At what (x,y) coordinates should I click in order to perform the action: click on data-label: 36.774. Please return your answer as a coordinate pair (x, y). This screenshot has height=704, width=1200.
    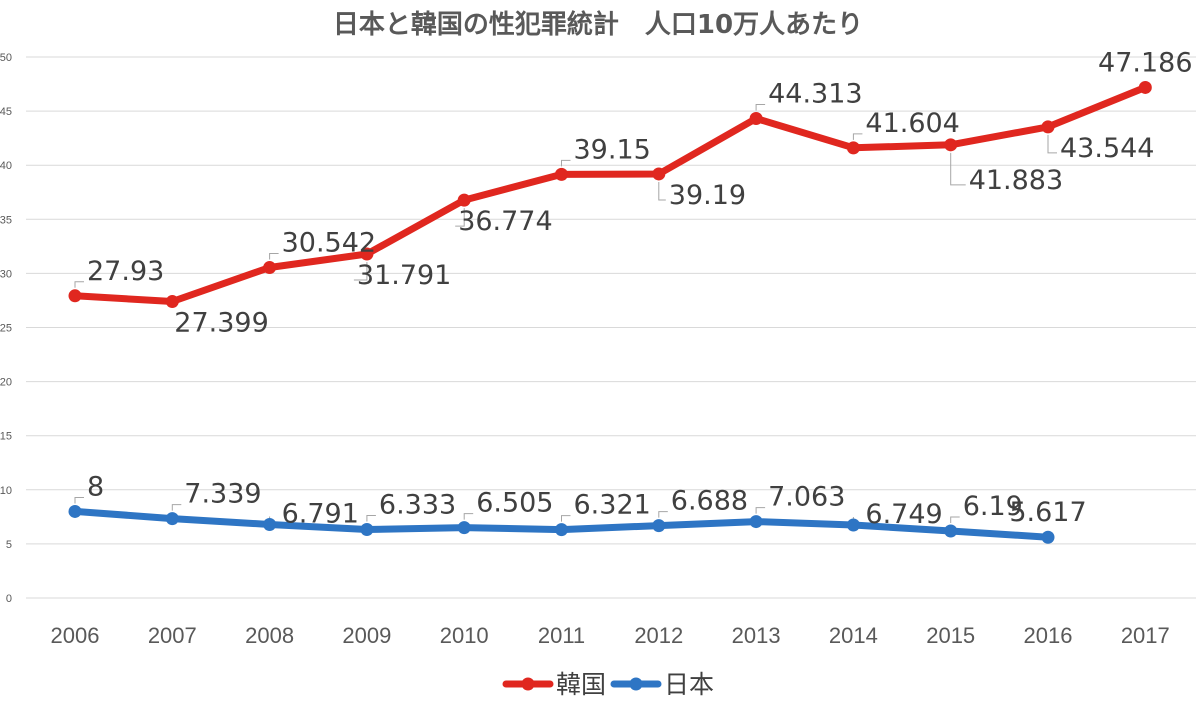
    Looking at the image, I should click on (505, 221).